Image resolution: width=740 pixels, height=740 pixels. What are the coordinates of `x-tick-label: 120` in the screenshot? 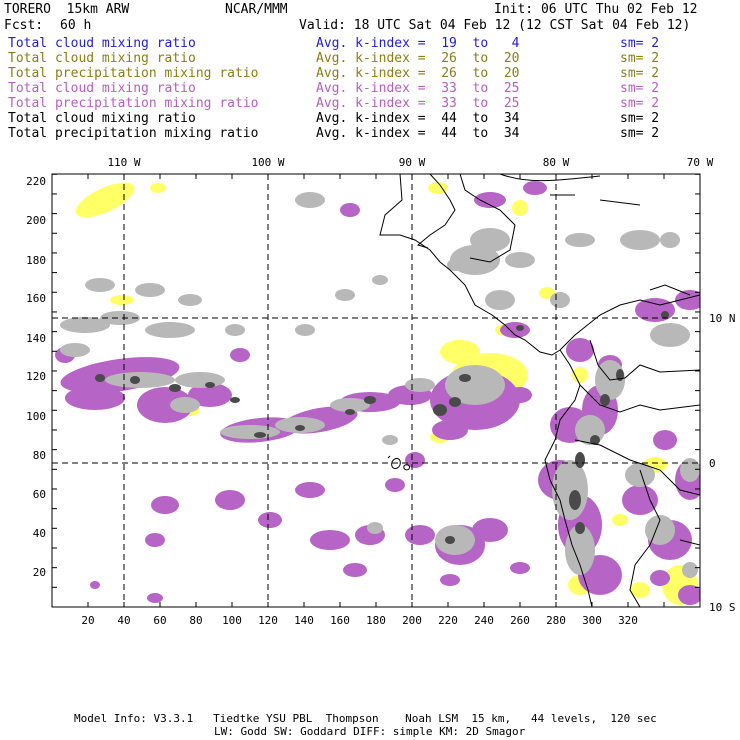 It's located at (268, 620).